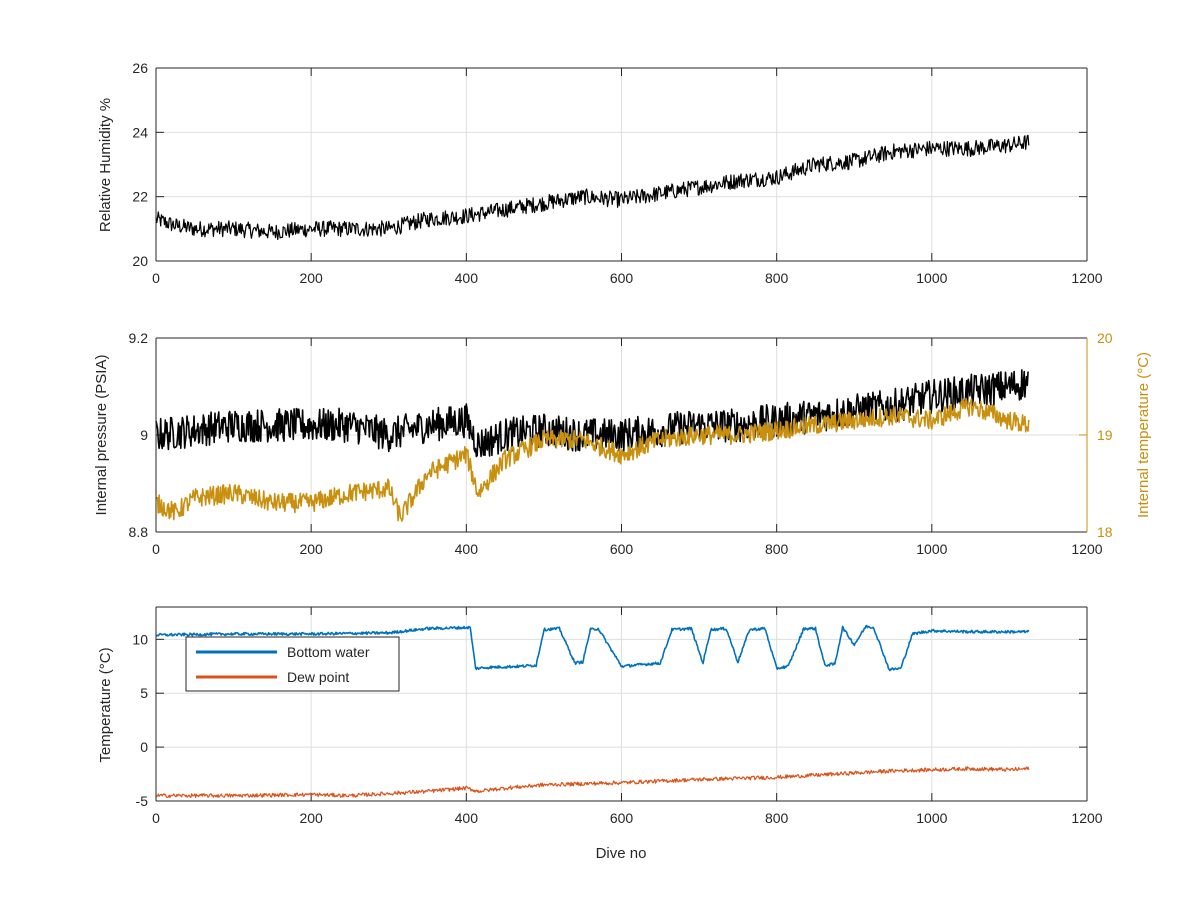  I want to click on temperature-ylabel: Temperature (°C), so click(105, 704).